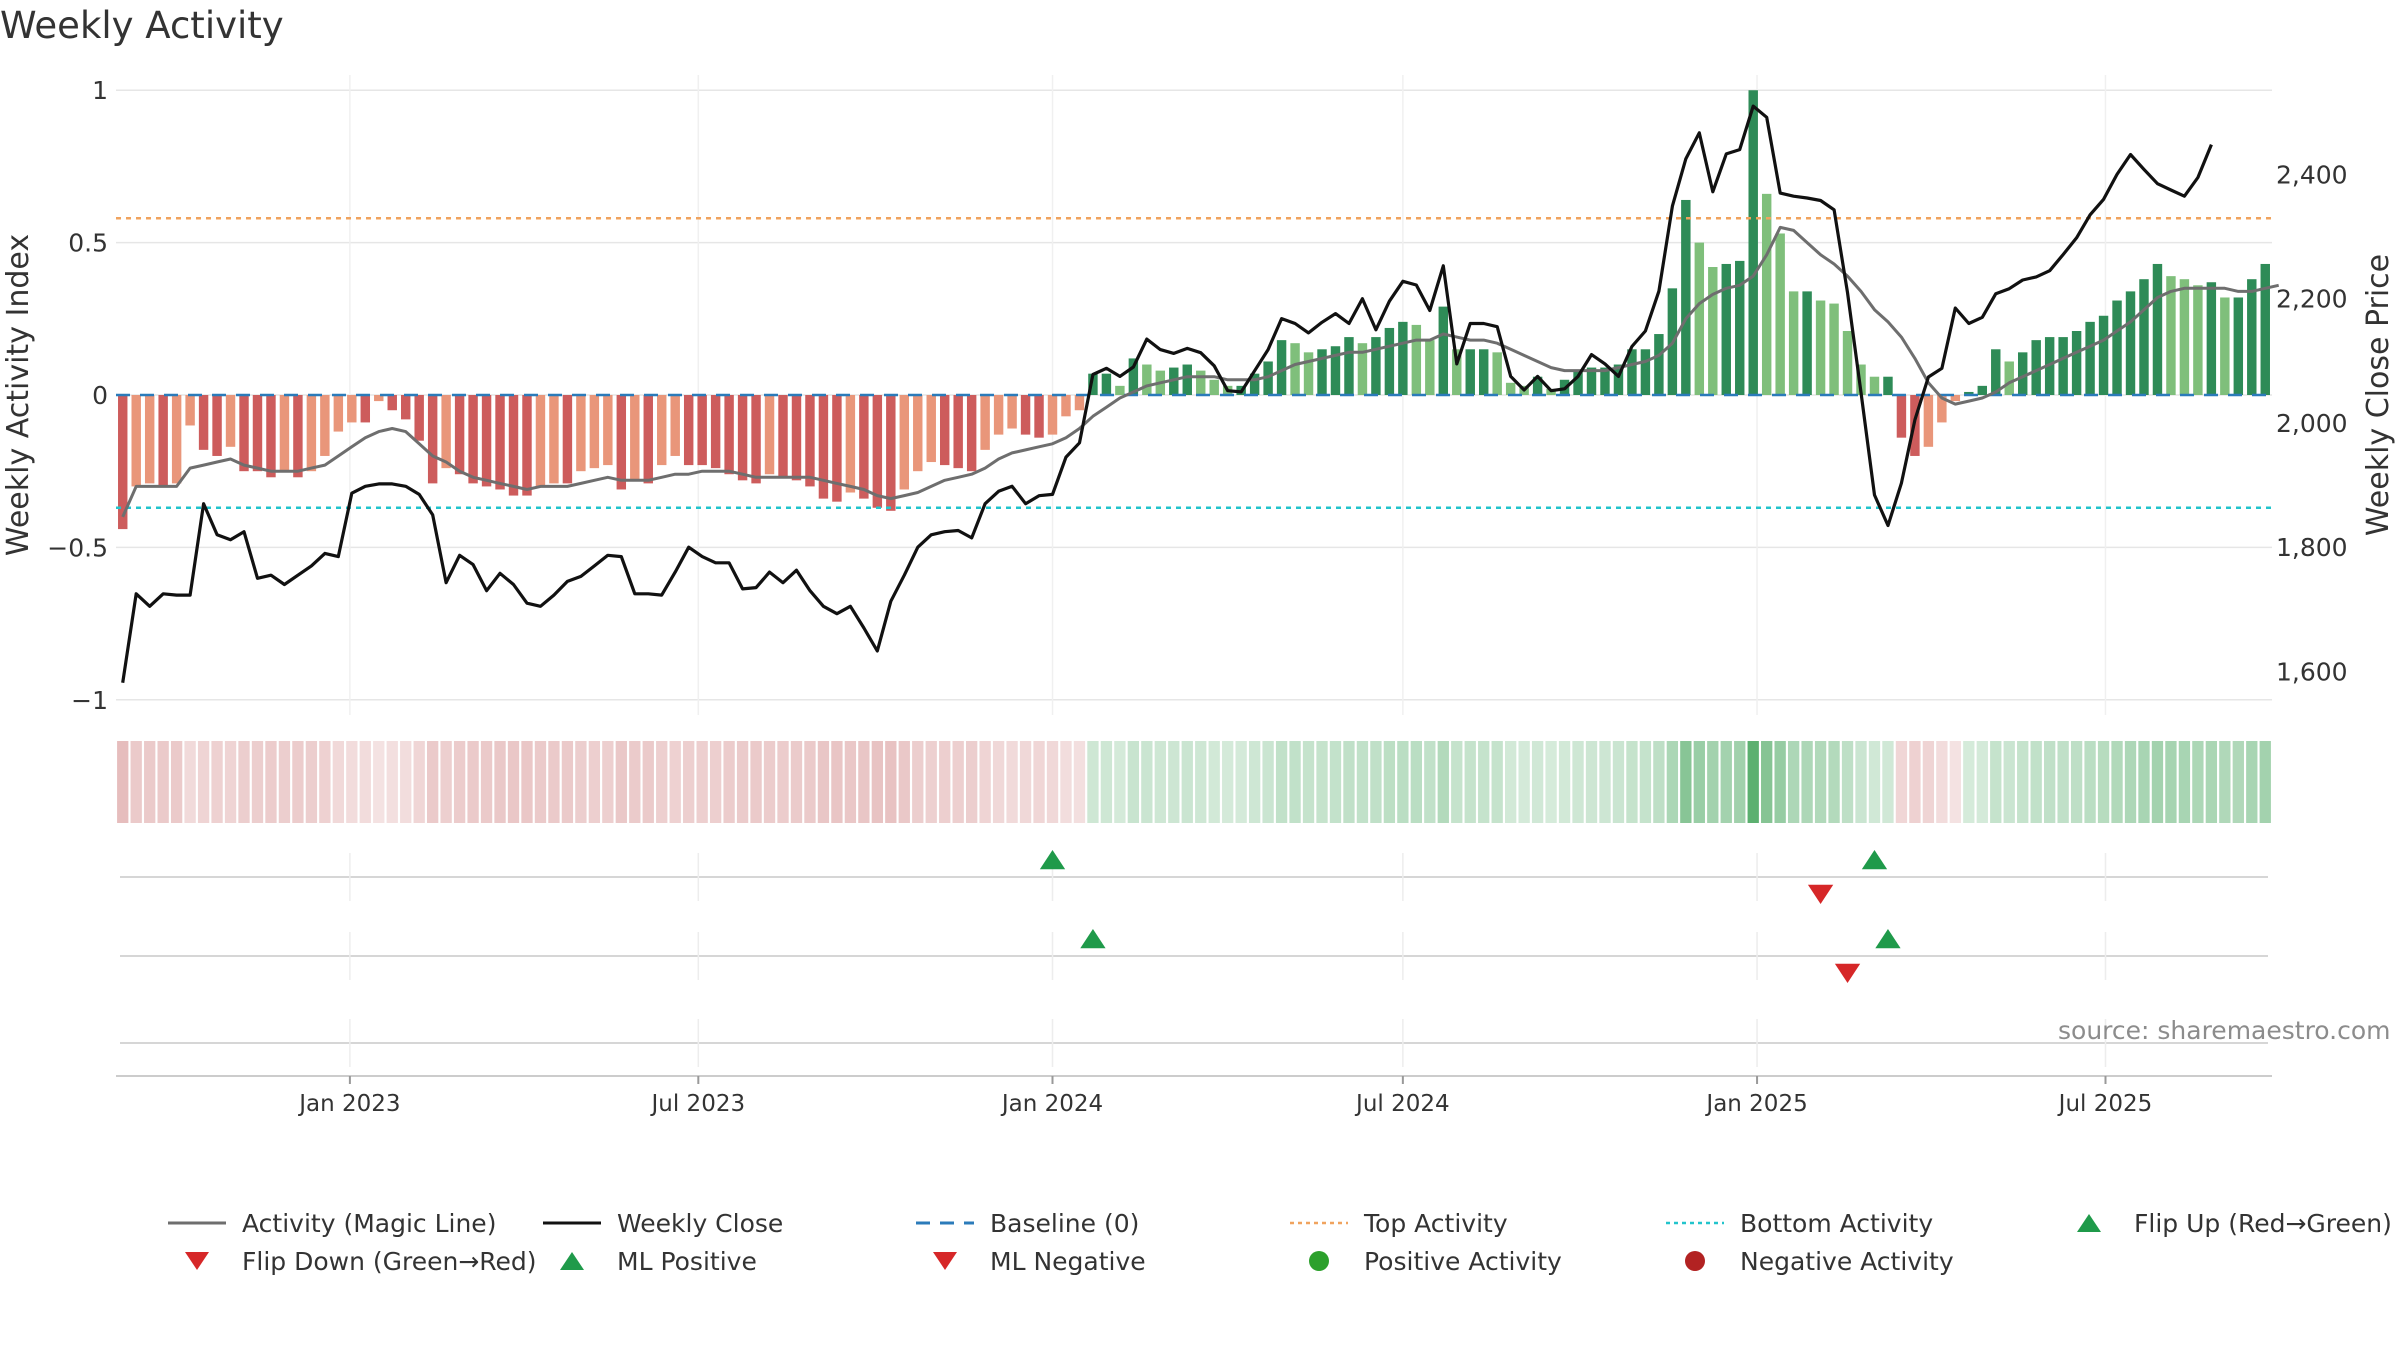 Image resolution: width=2400 pixels, height=1350 pixels. Describe the element at coordinates (2312, 174) in the screenshot. I see `right-tick-label: 2,400` at that location.